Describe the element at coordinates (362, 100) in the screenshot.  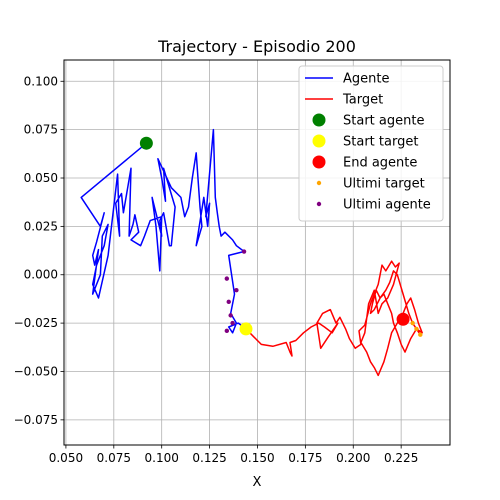
I see `legend-label: Target` at that location.